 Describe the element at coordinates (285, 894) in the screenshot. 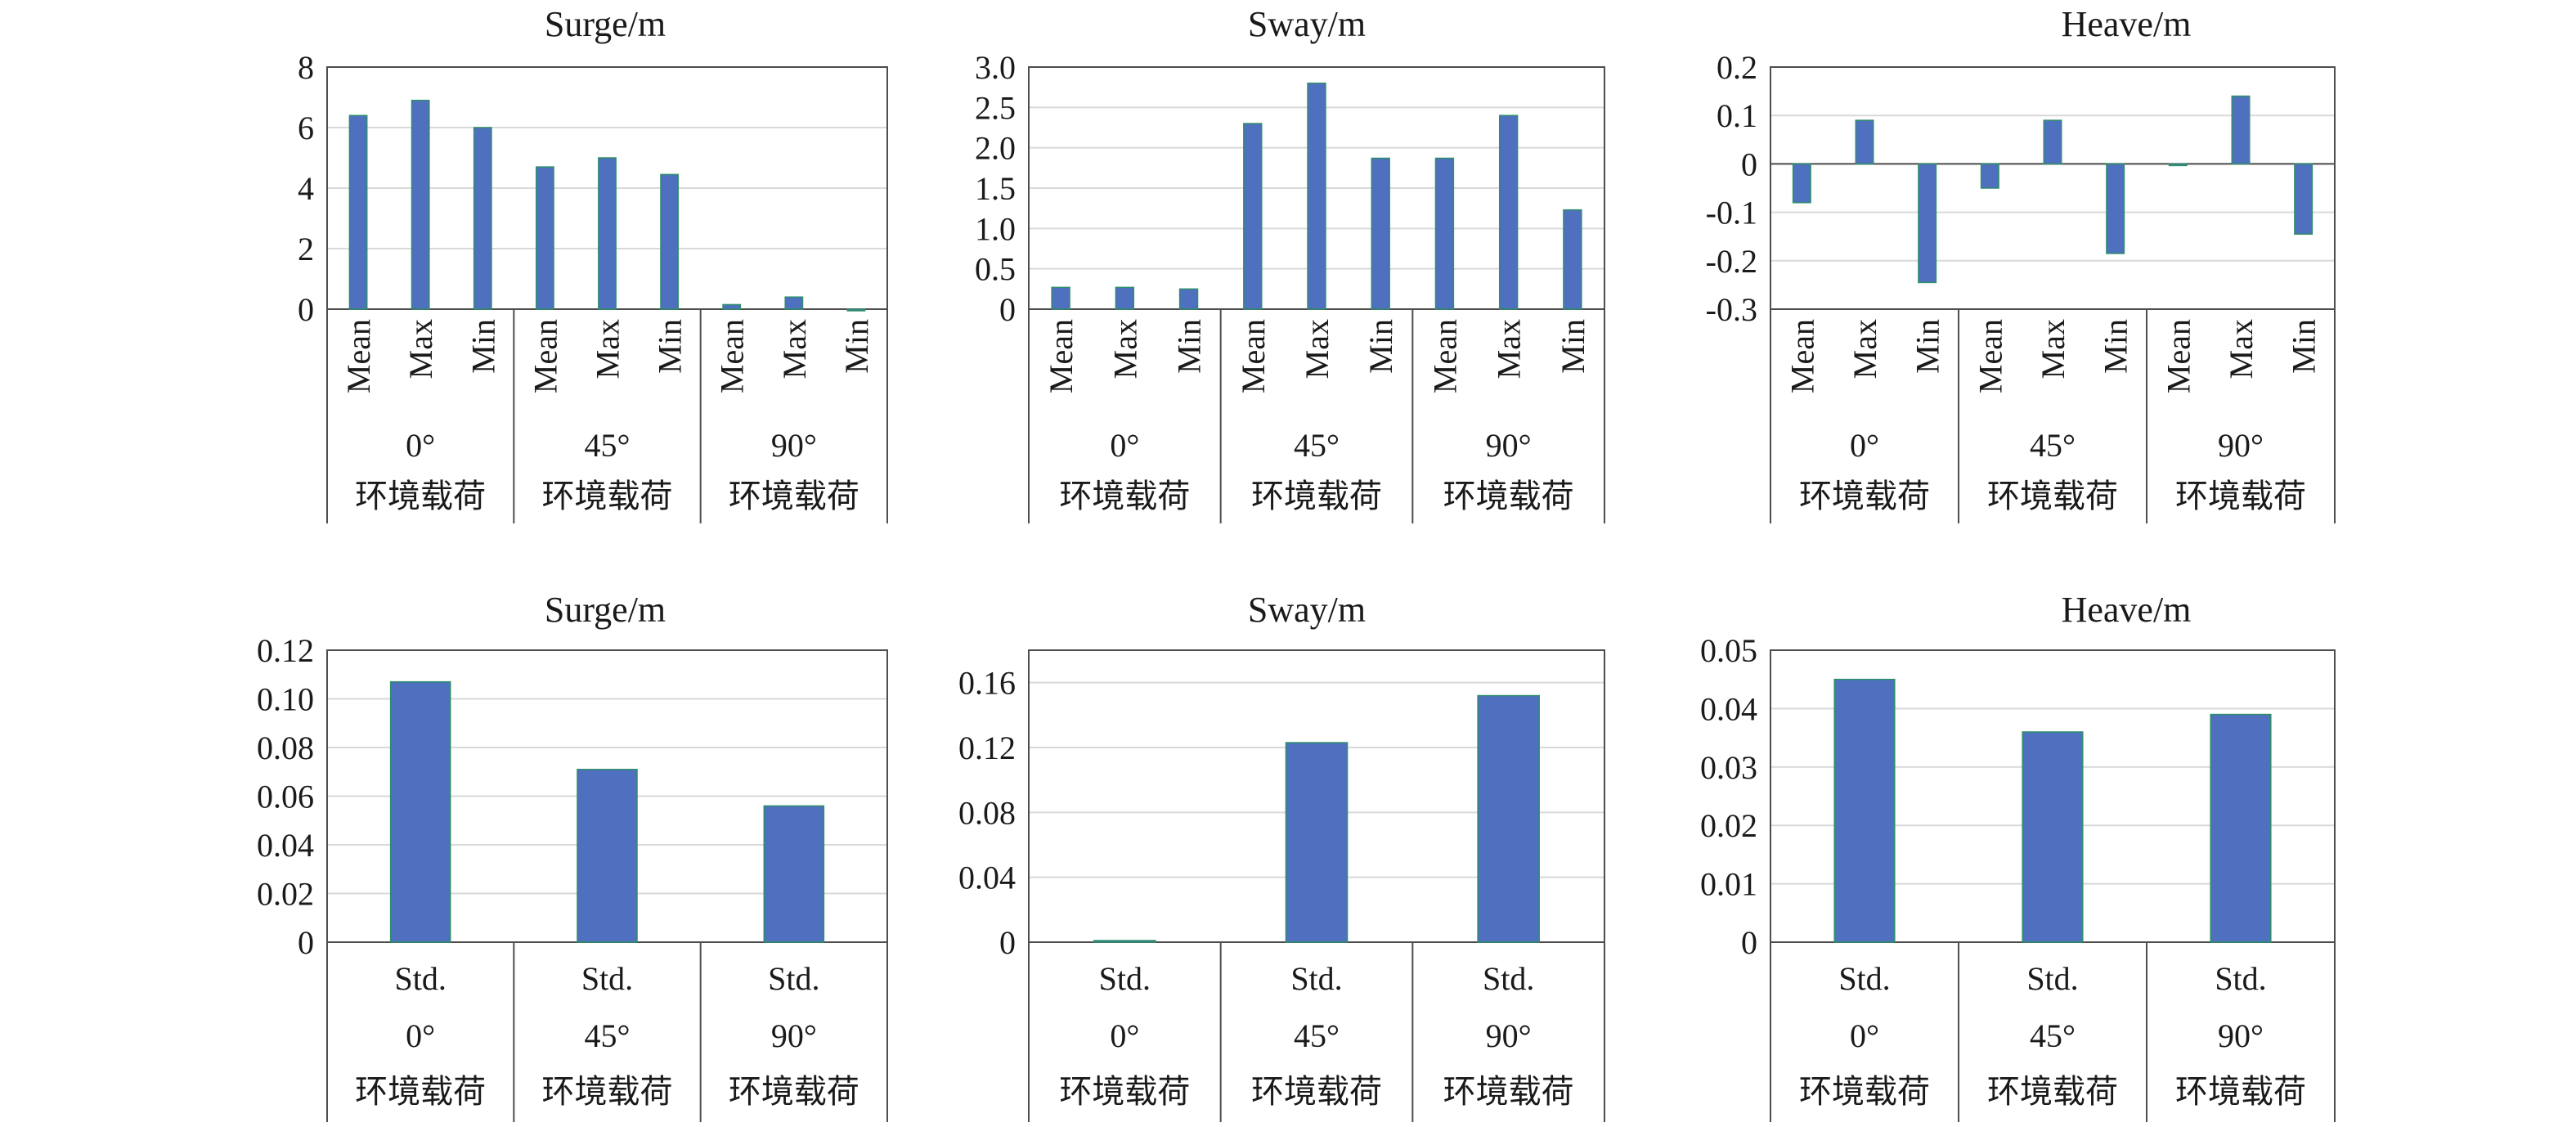

I see `y-tick-label: 0.02` at that location.